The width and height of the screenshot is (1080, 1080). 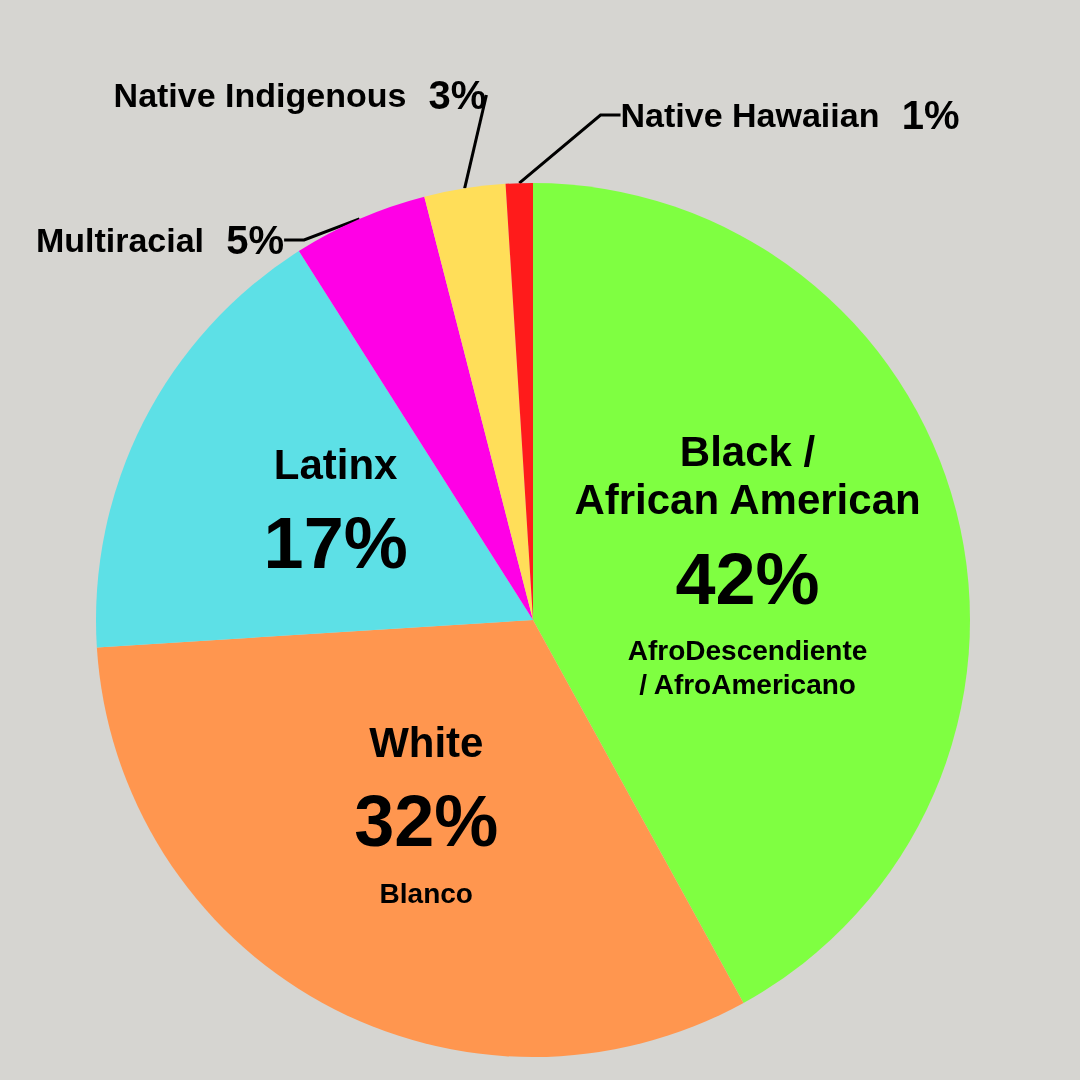 What do you see at coordinates (336, 464) in the screenshot?
I see `slice-label: Latinx` at bounding box center [336, 464].